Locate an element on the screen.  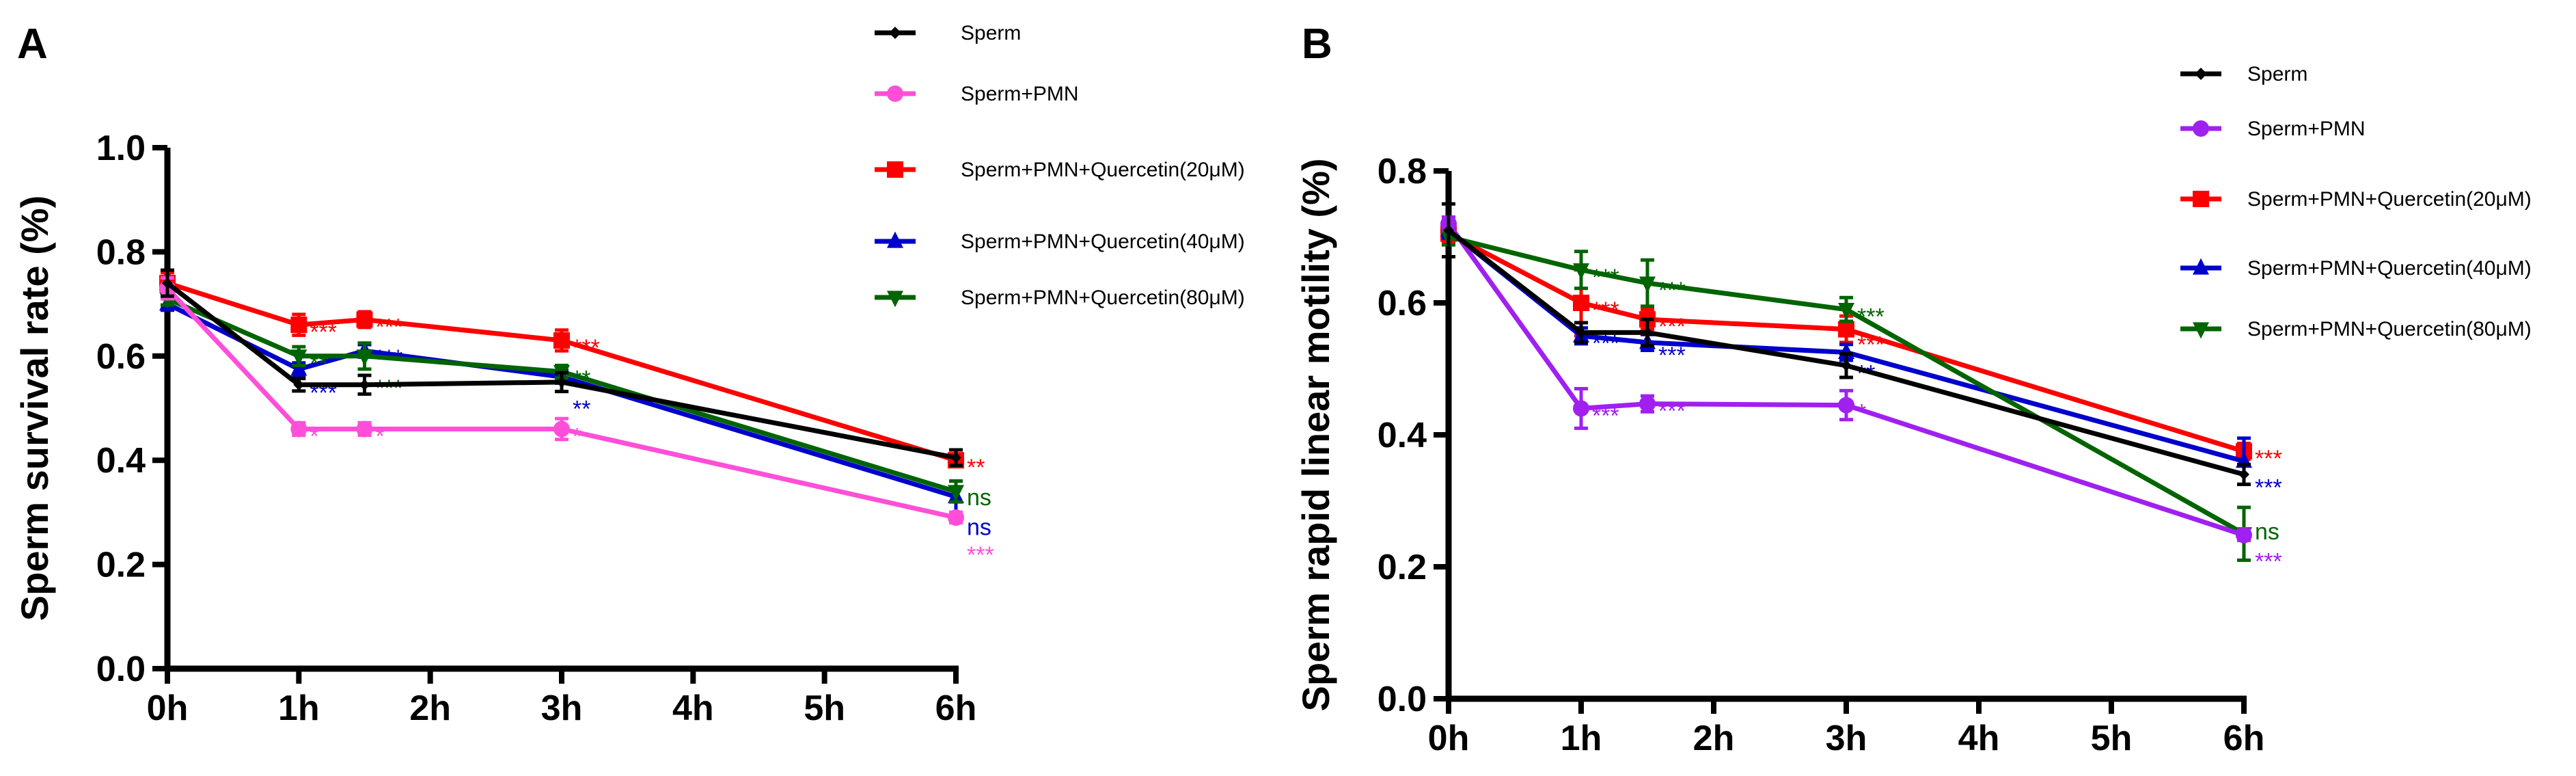
legend-entry: Sperm+PMN+Quercetin(80μM) is located at coordinates (1103, 297).